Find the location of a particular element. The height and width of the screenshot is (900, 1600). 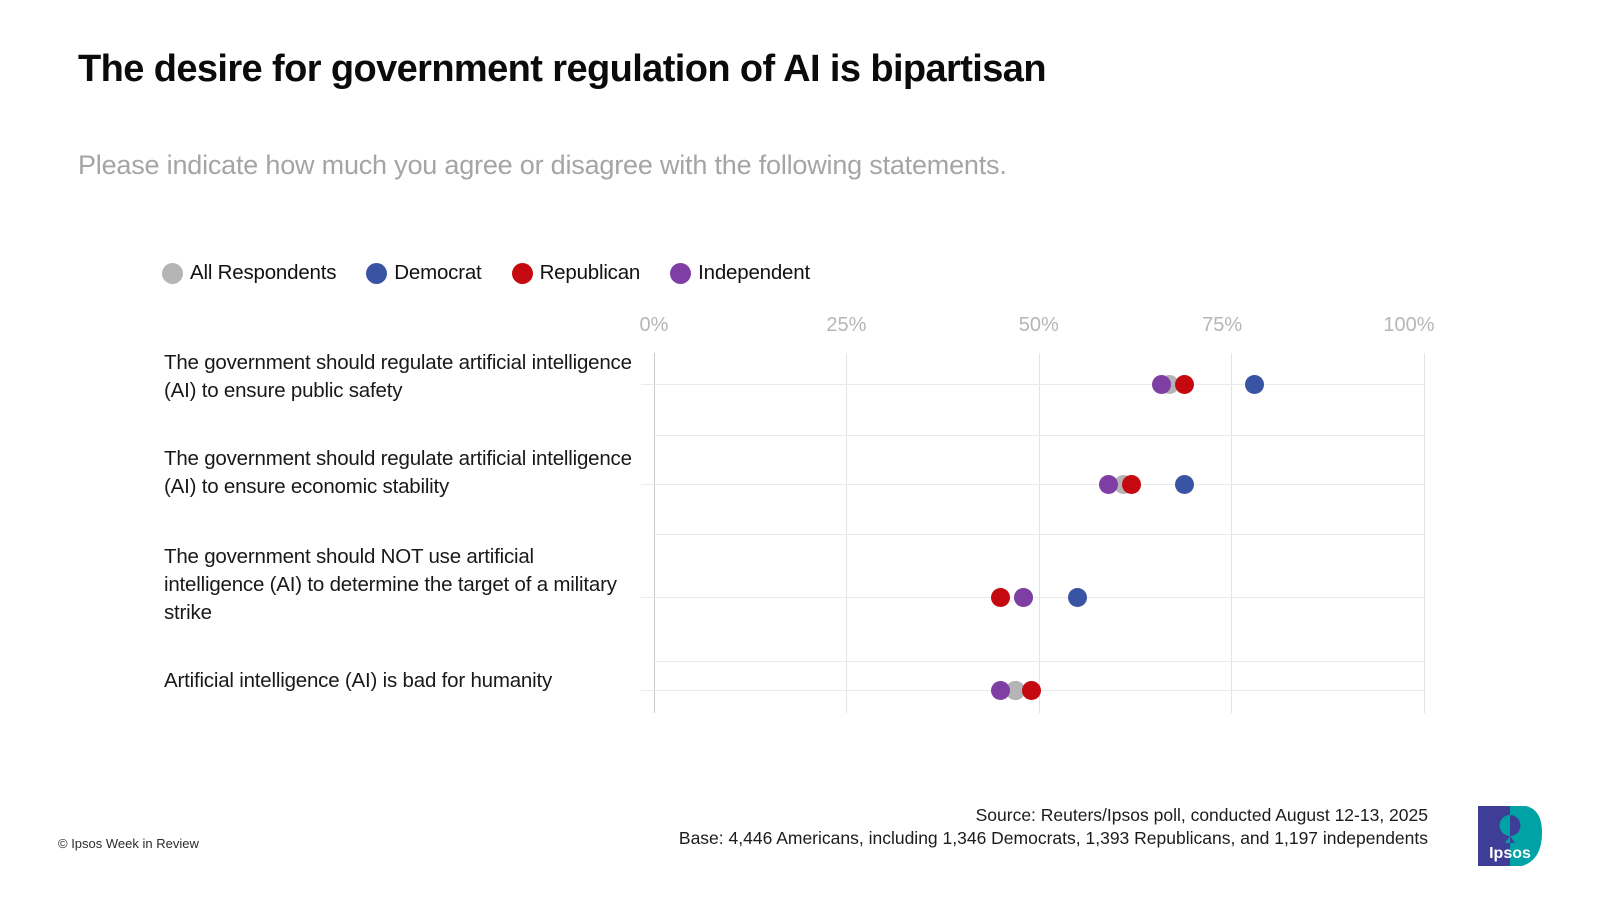

dot-independent-row1 is located at coordinates (1108, 484).